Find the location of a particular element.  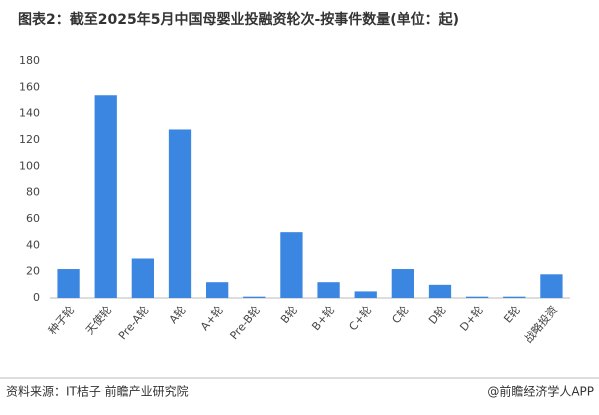

x-tick-label: C轮 is located at coordinates (400, 314).